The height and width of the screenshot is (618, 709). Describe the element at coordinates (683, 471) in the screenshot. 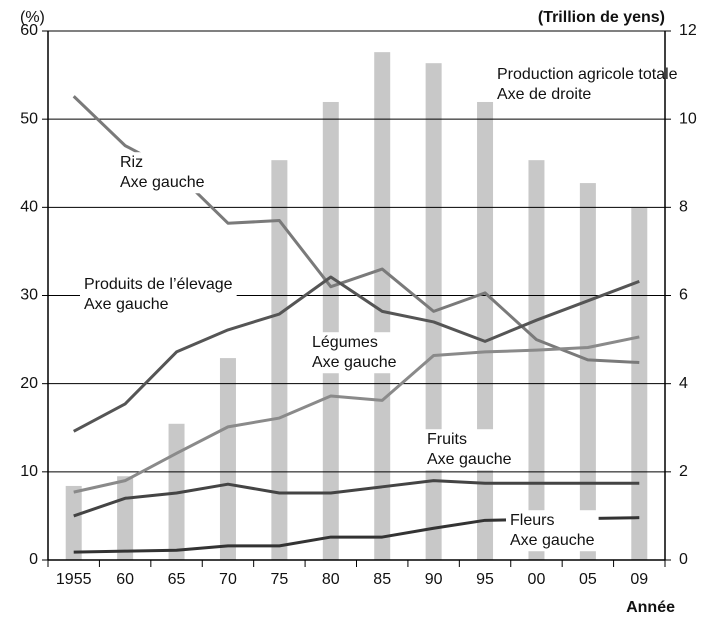

I see `y2-tick-label: 2` at that location.